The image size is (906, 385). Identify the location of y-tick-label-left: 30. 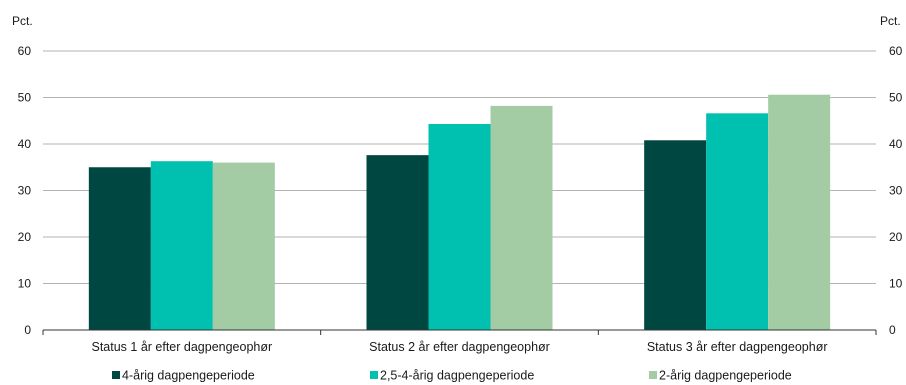
(25, 191).